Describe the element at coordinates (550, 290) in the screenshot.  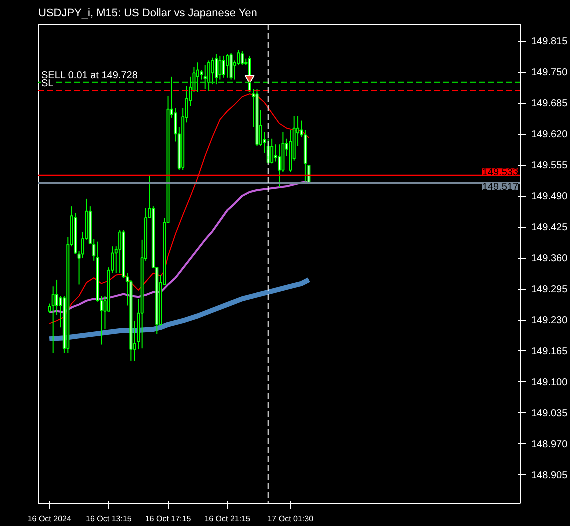
I see `y-tick-label: 149.295` at that location.